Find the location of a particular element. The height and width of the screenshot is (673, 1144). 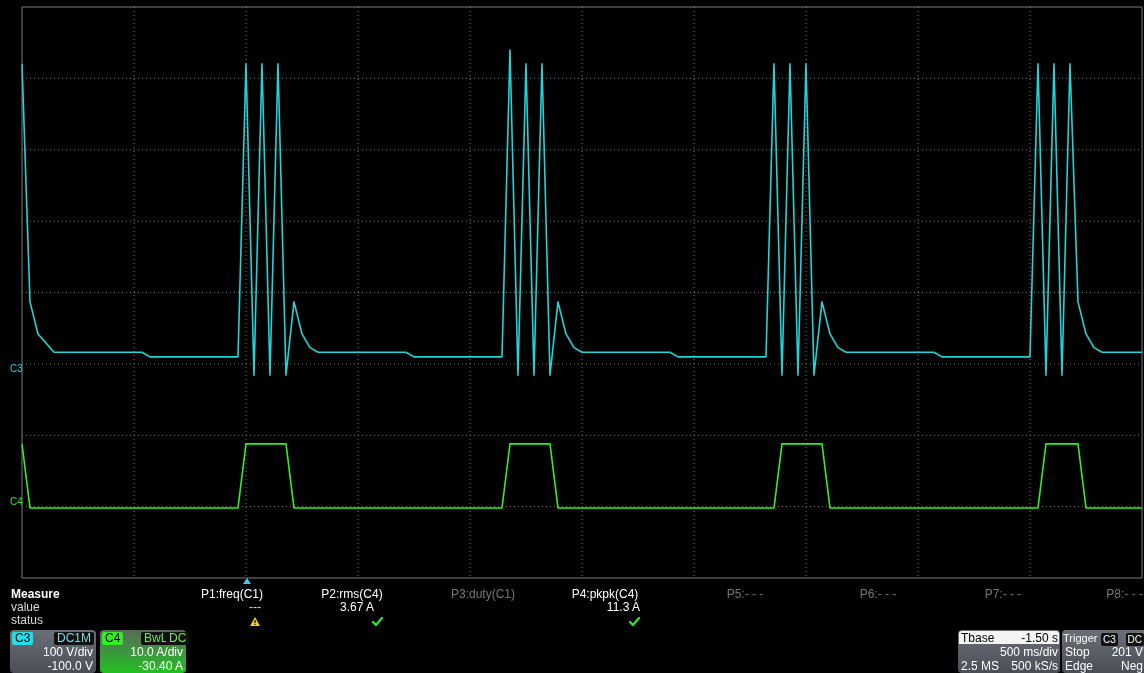

text: 500 ms/div is located at coordinates (1028, 652).